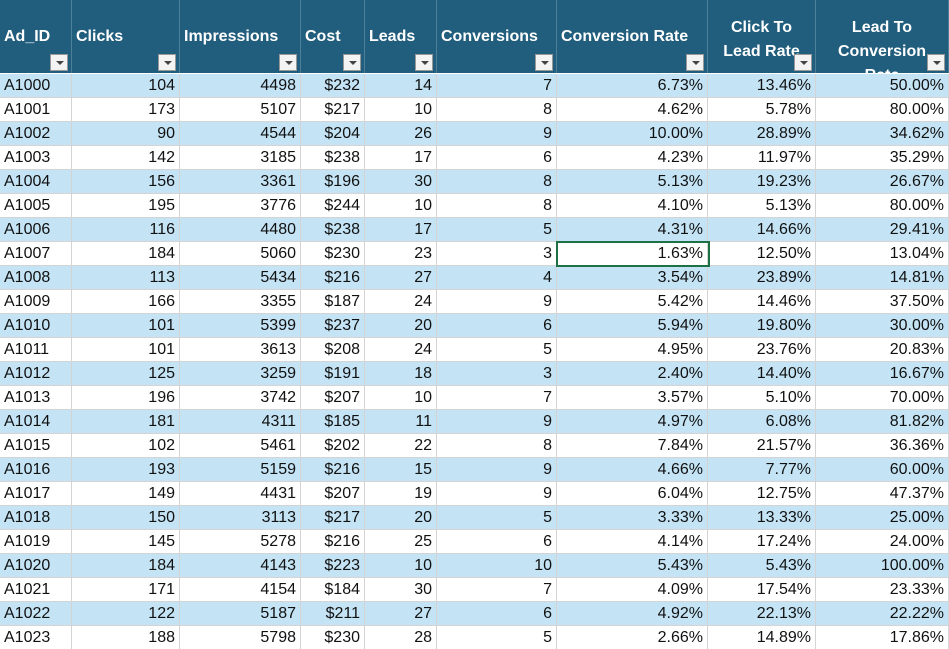 The height and width of the screenshot is (649, 949). Describe the element at coordinates (762, 326) in the screenshot. I see `cell: 19.80%` at that location.